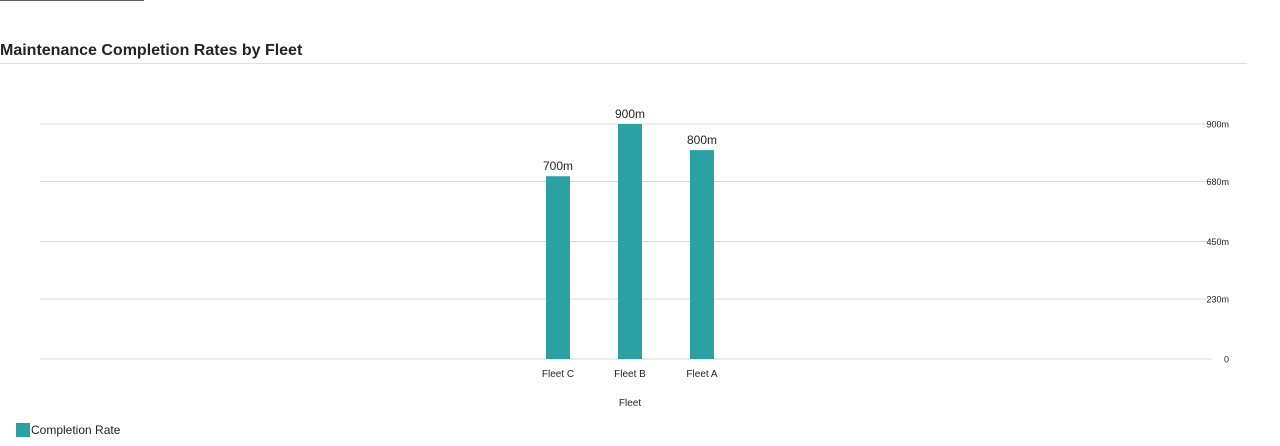 This screenshot has width=1280, height=446. I want to click on y-tick-label: 230m, so click(1217, 299).